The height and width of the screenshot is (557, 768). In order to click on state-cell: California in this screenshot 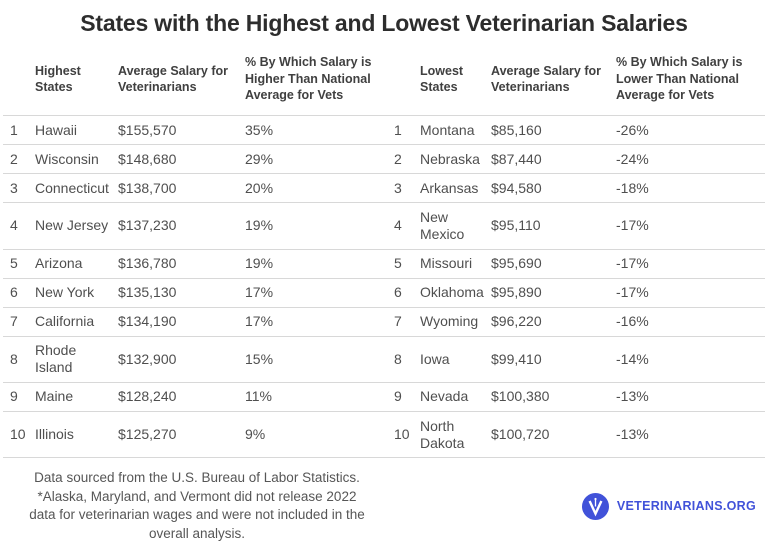, I will do `click(65, 321)`.